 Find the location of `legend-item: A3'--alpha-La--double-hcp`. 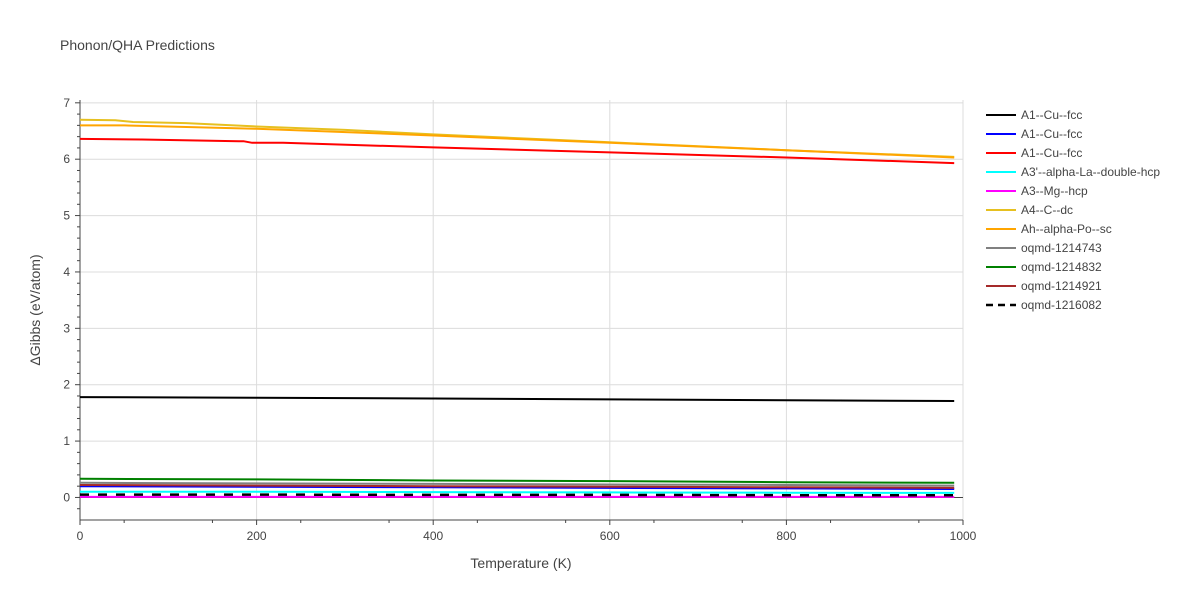

legend-item: A3'--alpha-La--double-hcp is located at coordinates (1073, 172).